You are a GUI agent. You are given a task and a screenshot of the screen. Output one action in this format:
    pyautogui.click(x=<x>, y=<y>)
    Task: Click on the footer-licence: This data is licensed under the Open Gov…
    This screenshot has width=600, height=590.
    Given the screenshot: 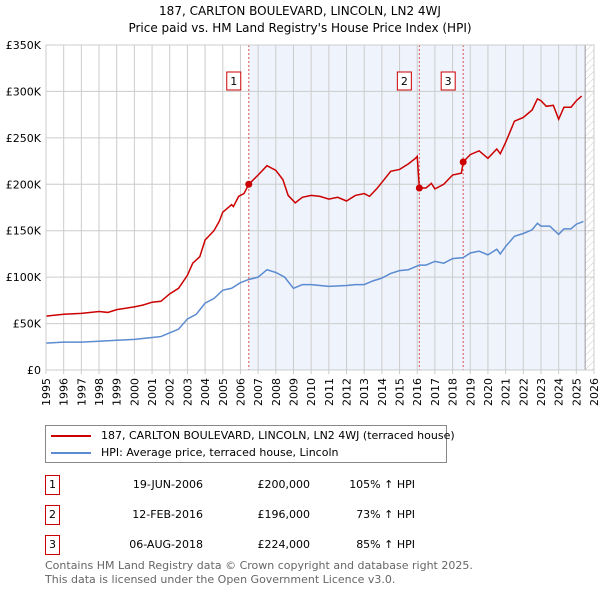 What is the action you would take?
    pyautogui.click(x=220, y=579)
    